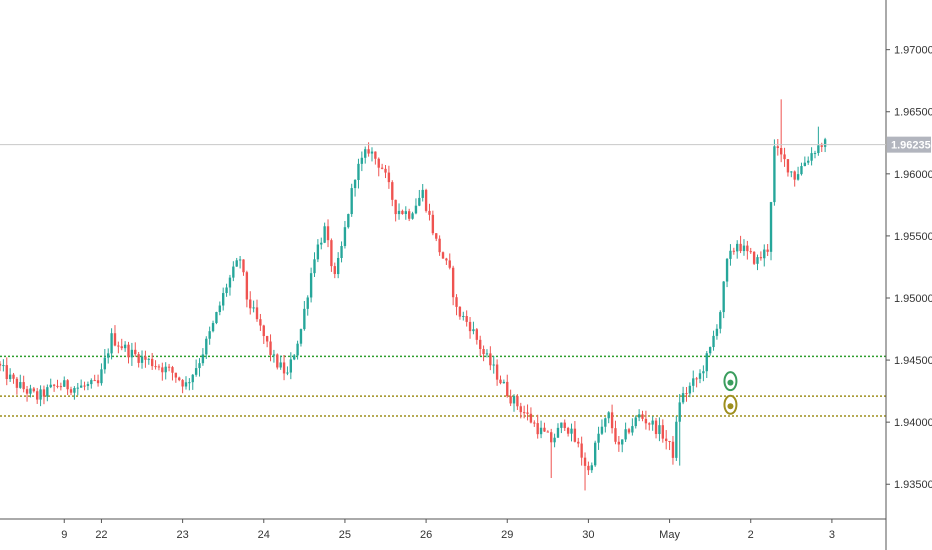  Describe the element at coordinates (913, 237) in the screenshot. I see `price-tick-label: 1.95500` at that location.